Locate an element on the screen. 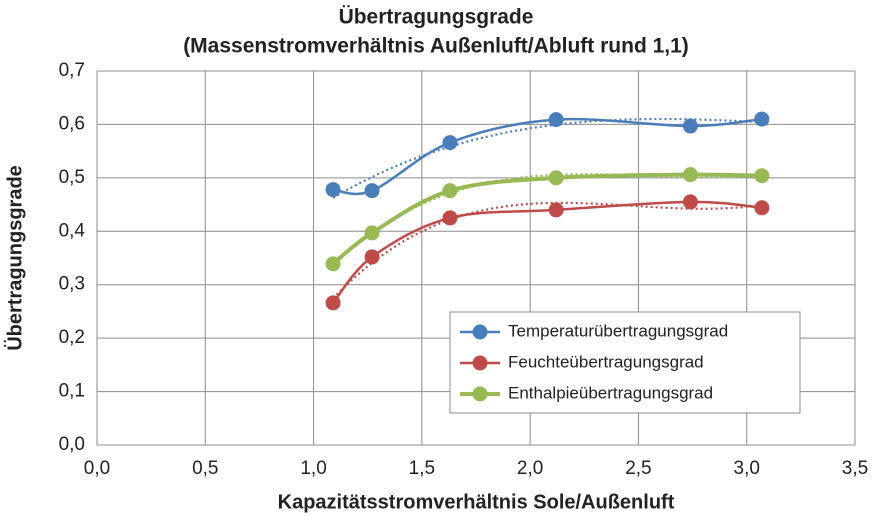 The width and height of the screenshot is (872, 516). y-tick-label: 0,3 is located at coordinates (72, 284).